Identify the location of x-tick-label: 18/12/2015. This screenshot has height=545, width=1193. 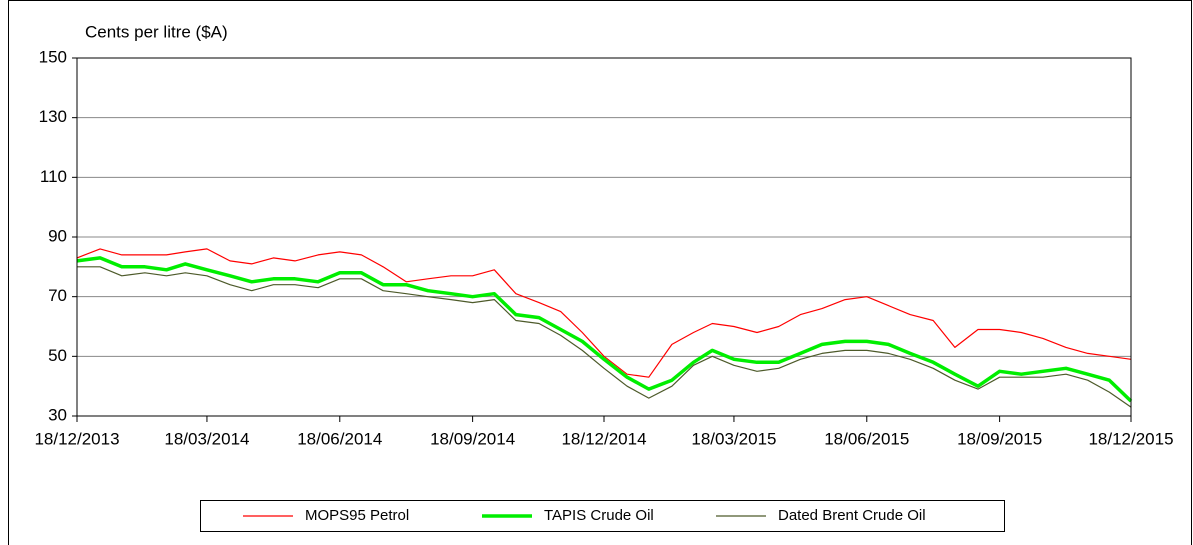
(1130, 438).